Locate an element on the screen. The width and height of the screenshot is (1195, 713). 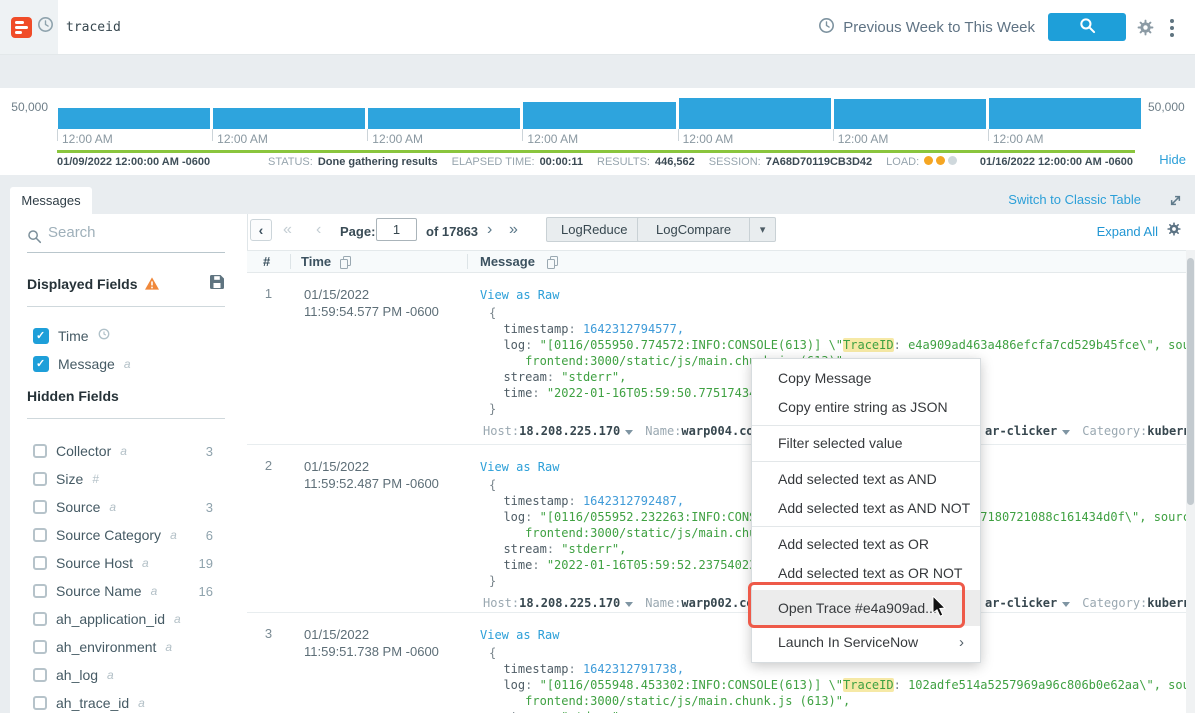
logreduce-button: LogReduce is located at coordinates (594, 229).